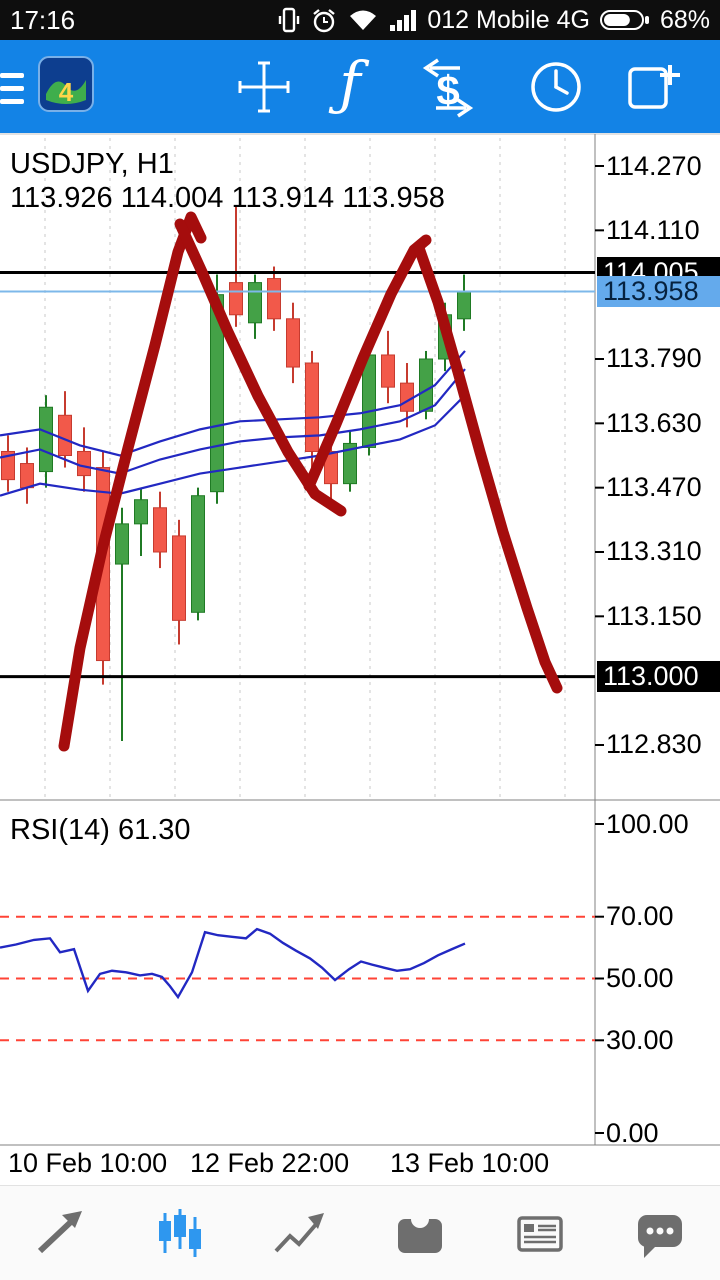  I want to click on toolbar-actions: ƒ $, so click(460, 87).